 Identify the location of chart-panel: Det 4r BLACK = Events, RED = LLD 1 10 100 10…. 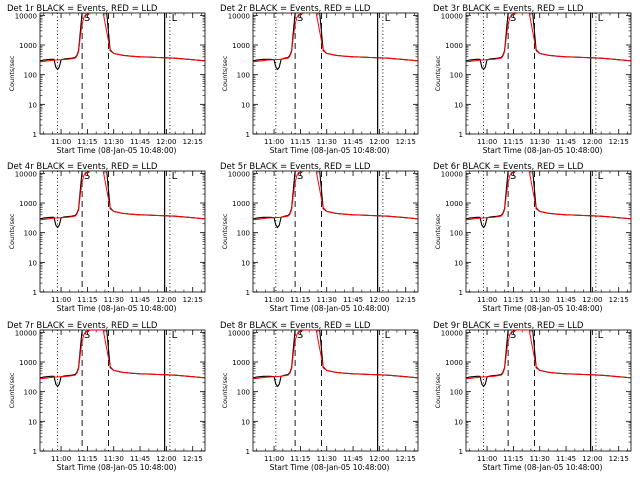
(106, 237).